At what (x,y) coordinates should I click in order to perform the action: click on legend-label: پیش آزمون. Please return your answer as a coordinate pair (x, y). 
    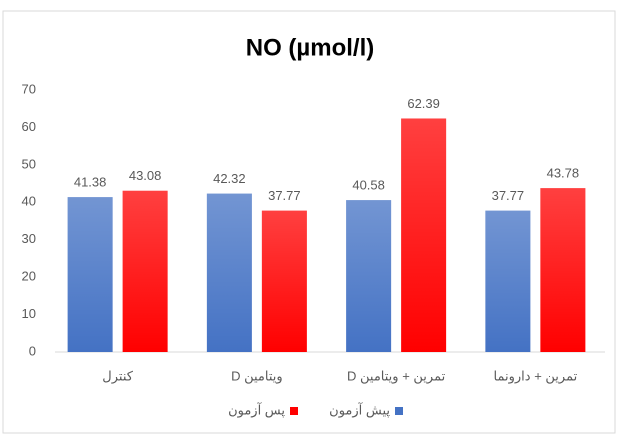
    Looking at the image, I should click on (359, 409).